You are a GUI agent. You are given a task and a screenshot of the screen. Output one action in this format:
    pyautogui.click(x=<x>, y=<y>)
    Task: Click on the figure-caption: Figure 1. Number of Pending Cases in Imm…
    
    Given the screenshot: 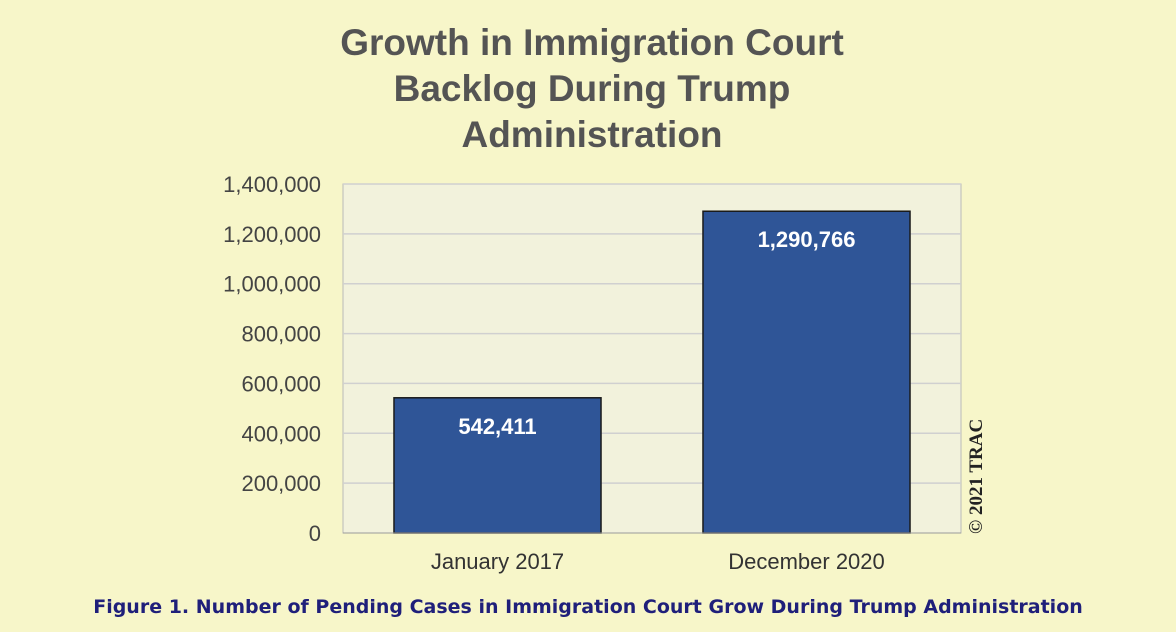 What is the action you would take?
    pyautogui.click(x=588, y=607)
    